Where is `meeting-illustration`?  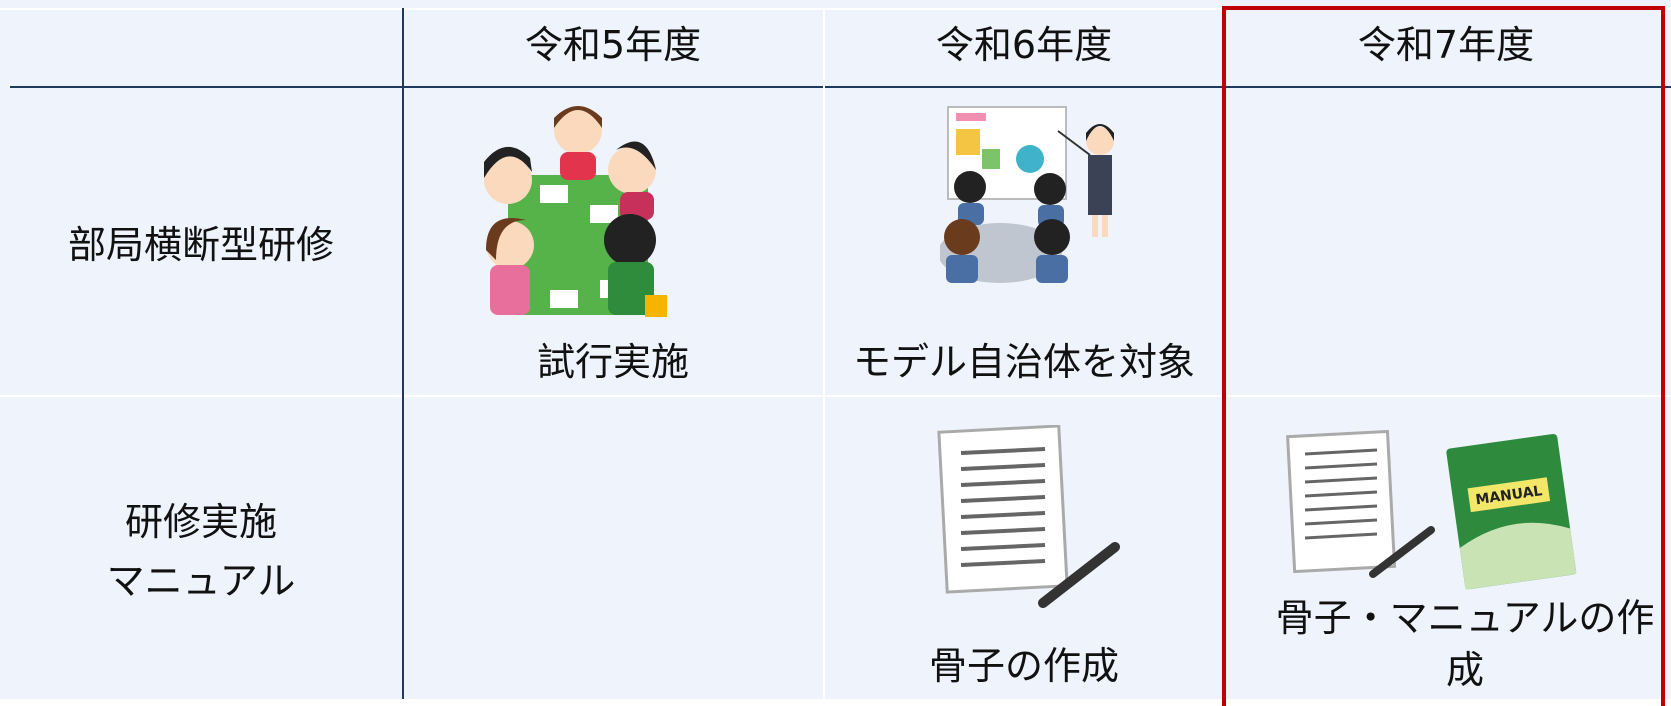 meeting-illustration is located at coordinates (575, 211).